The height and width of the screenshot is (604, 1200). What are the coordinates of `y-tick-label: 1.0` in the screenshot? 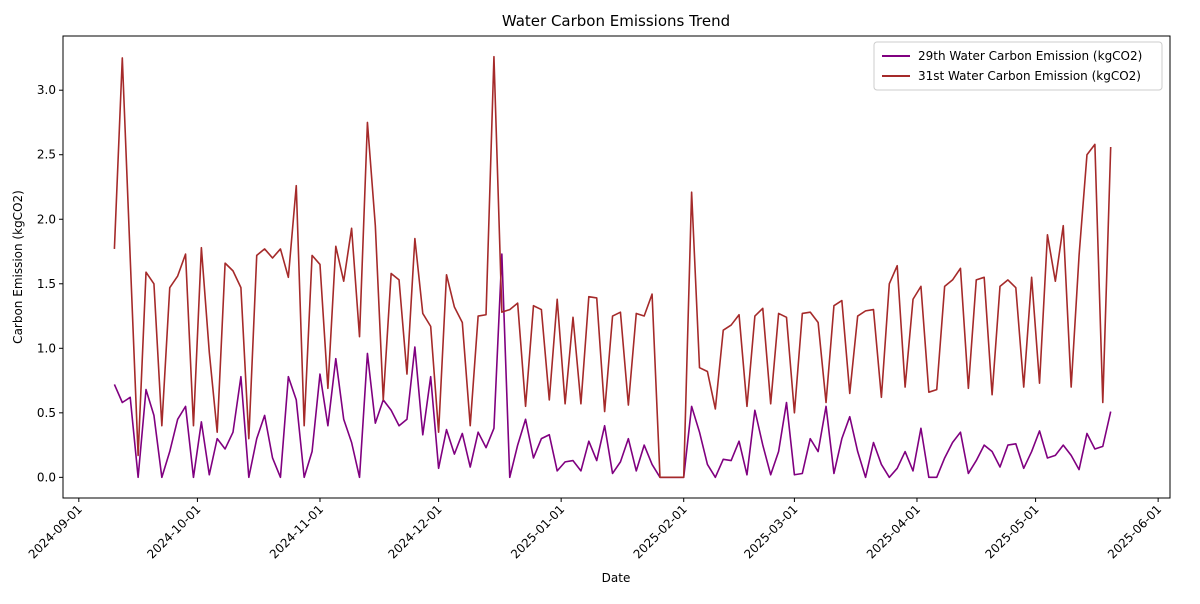 It's located at (46, 348).